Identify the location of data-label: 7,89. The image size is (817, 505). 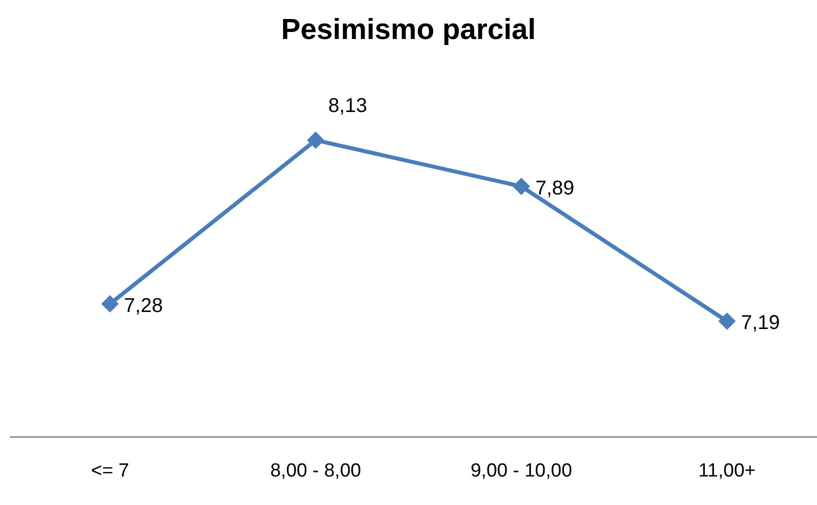
(554, 188).